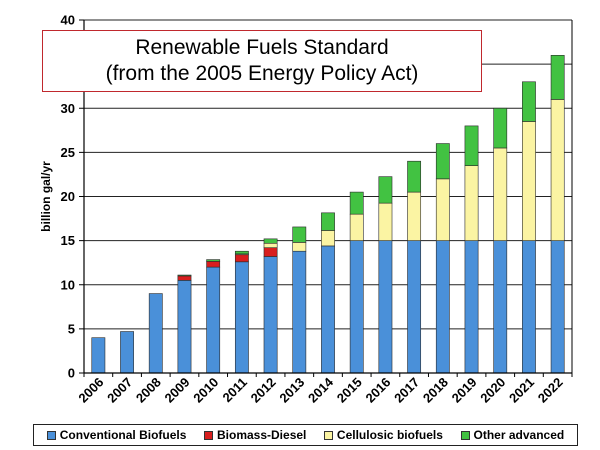 Image resolution: width=600 pixels, height=450 pixels. What do you see at coordinates (492, 390) in the screenshot?
I see `x-tick-label: 2020` at bounding box center [492, 390].